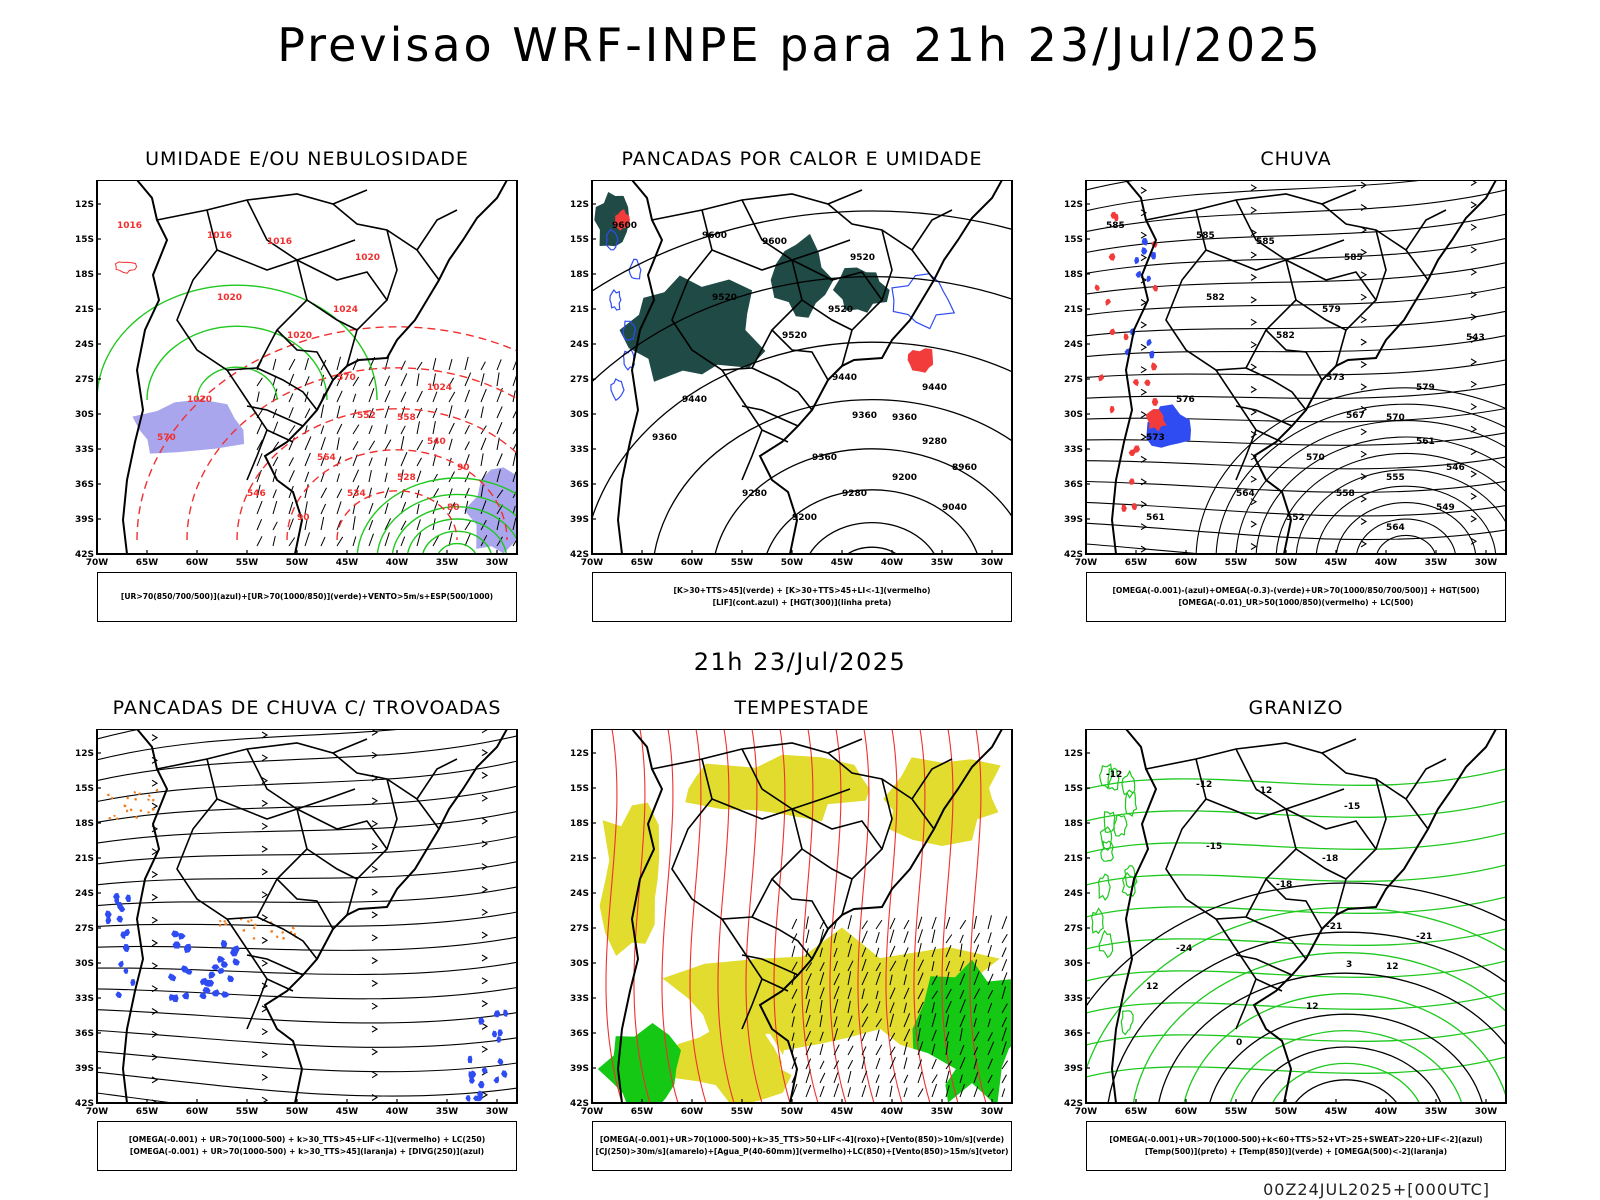  What do you see at coordinates (1475, 338) in the screenshot?
I see `contour-label: 543` at bounding box center [1475, 338].